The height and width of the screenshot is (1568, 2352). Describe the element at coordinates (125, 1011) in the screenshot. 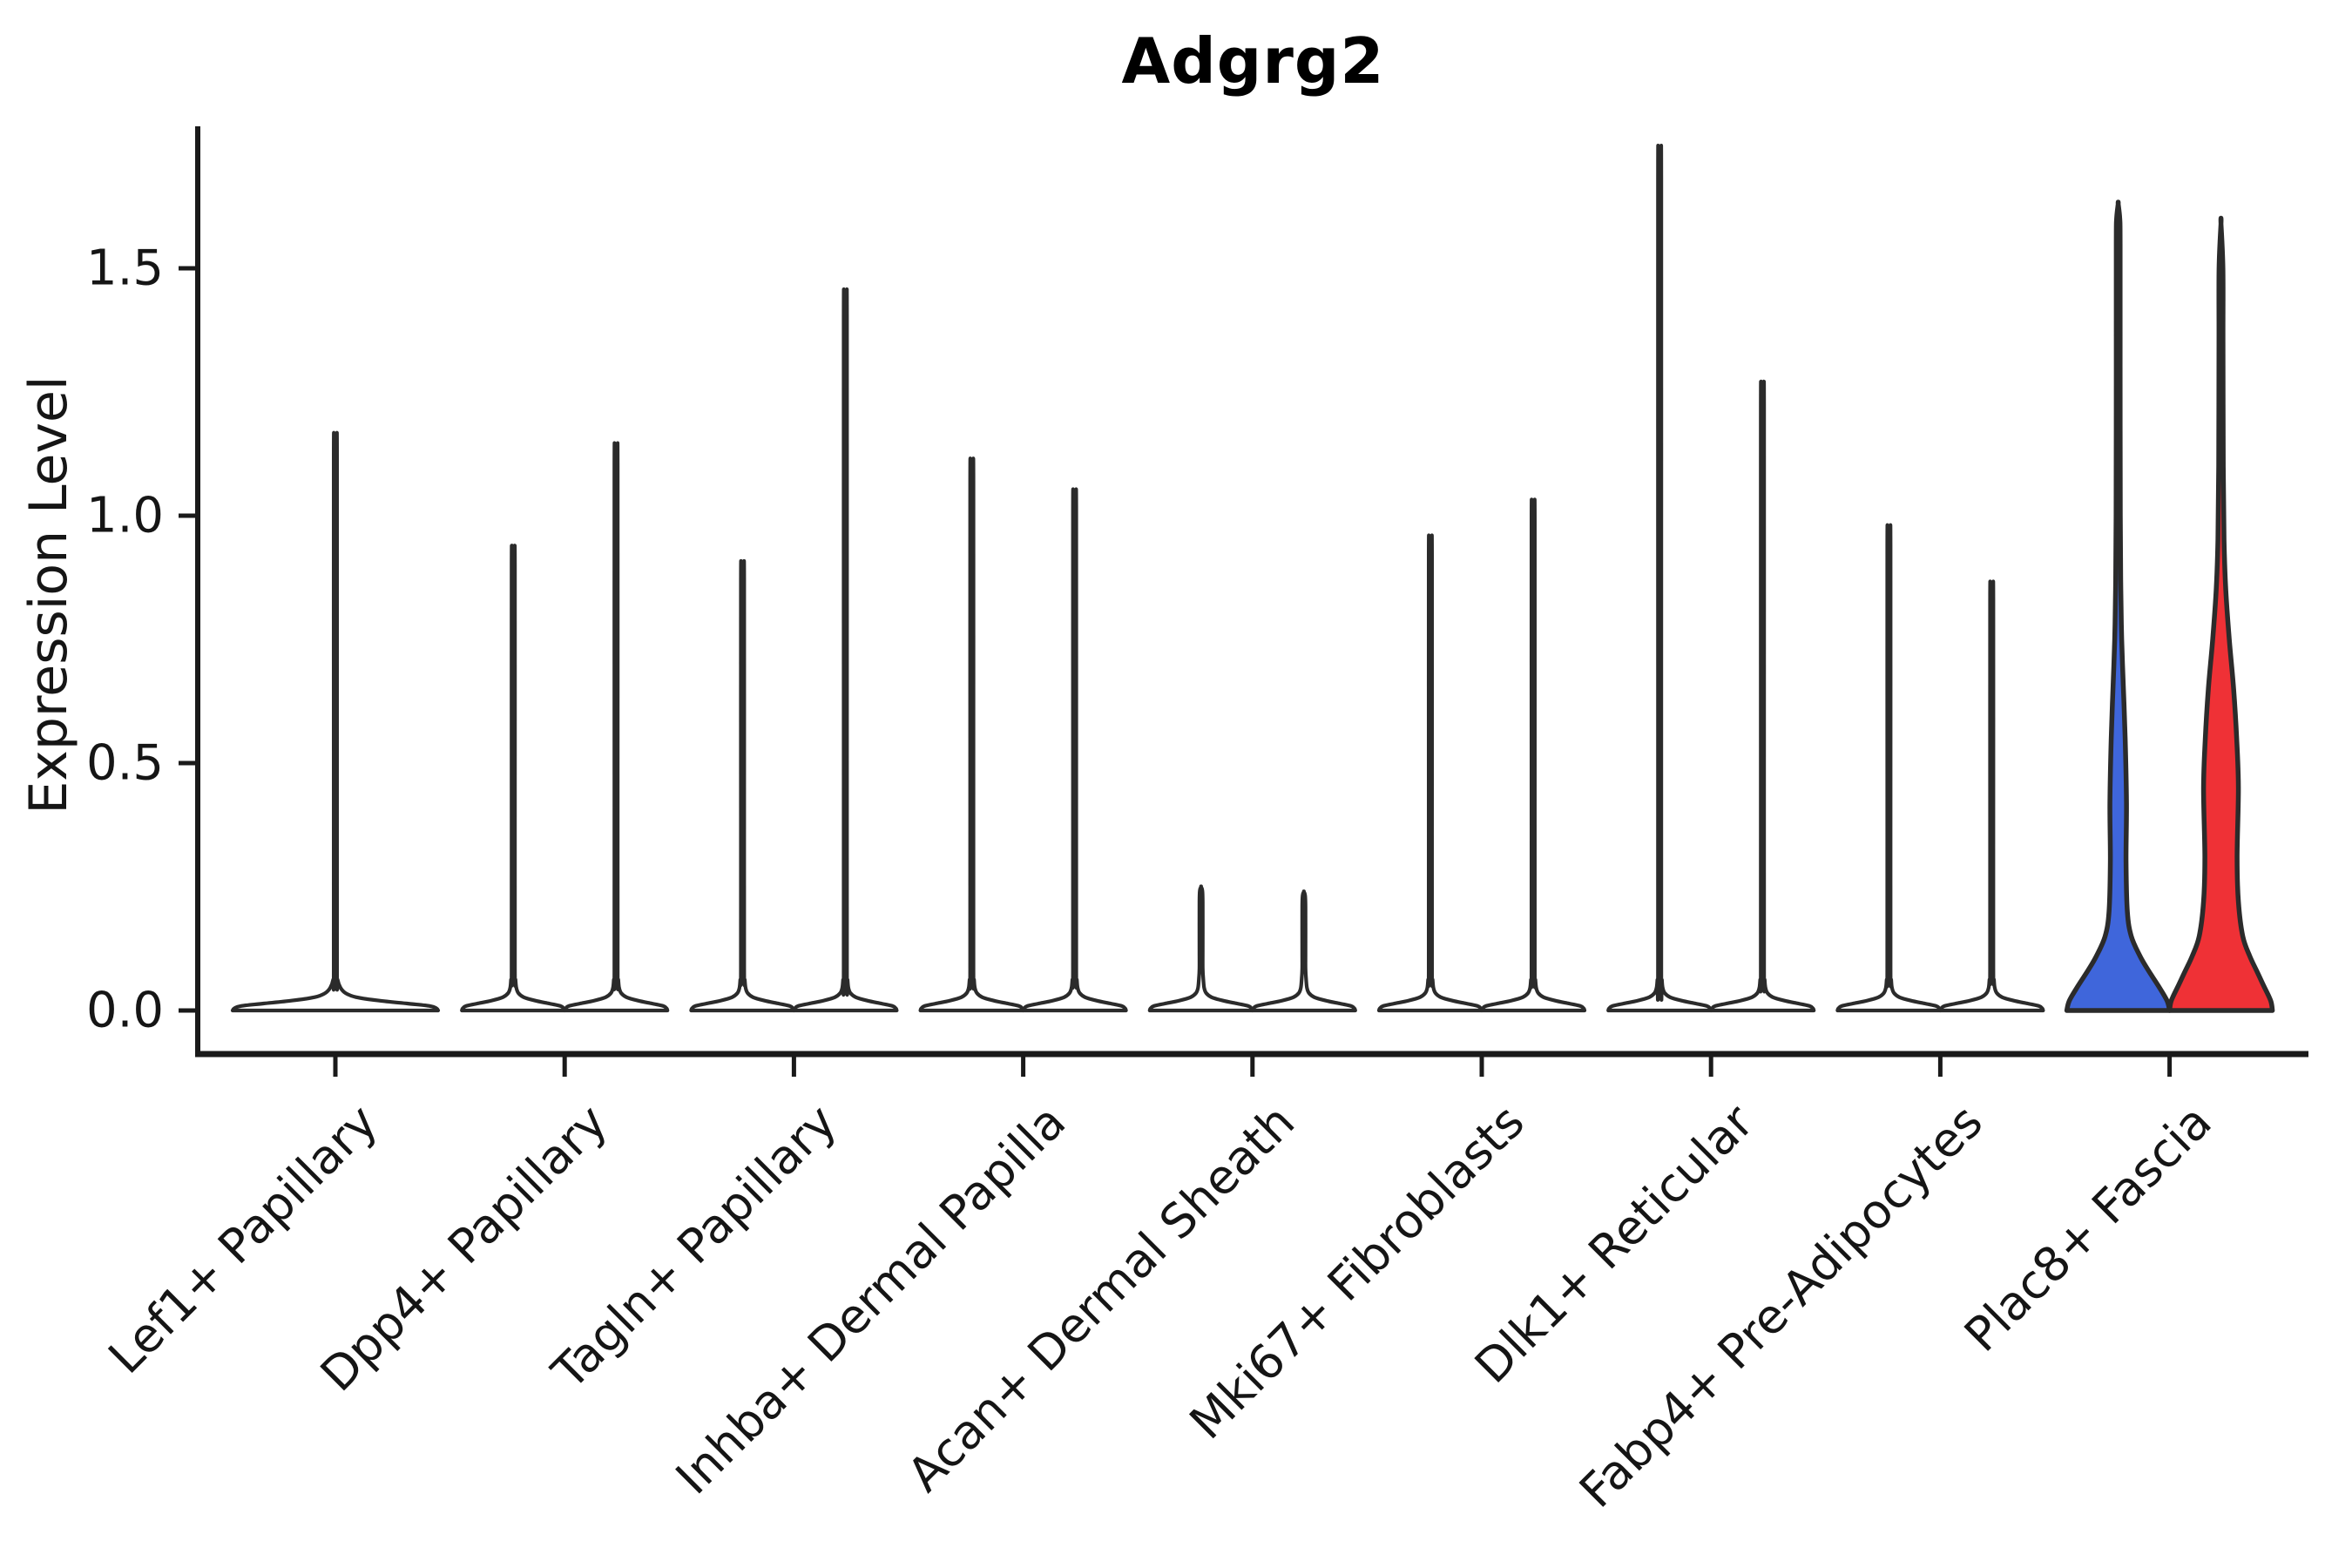

I see `y-tick-label: 0.0` at that location.